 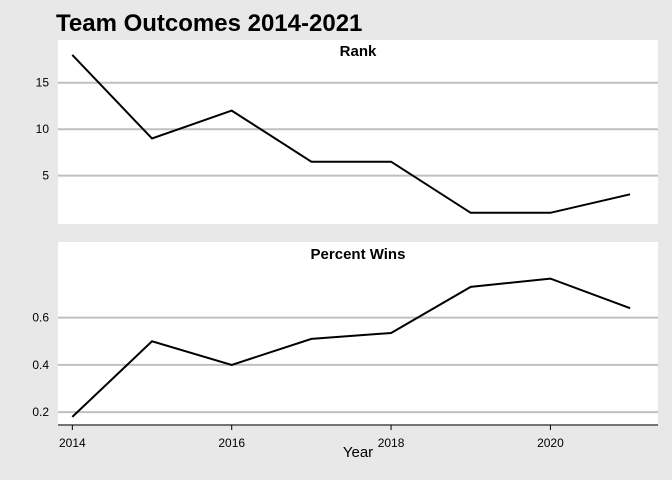 I want to click on y-tick-label: 0.2, so click(x=40, y=412).